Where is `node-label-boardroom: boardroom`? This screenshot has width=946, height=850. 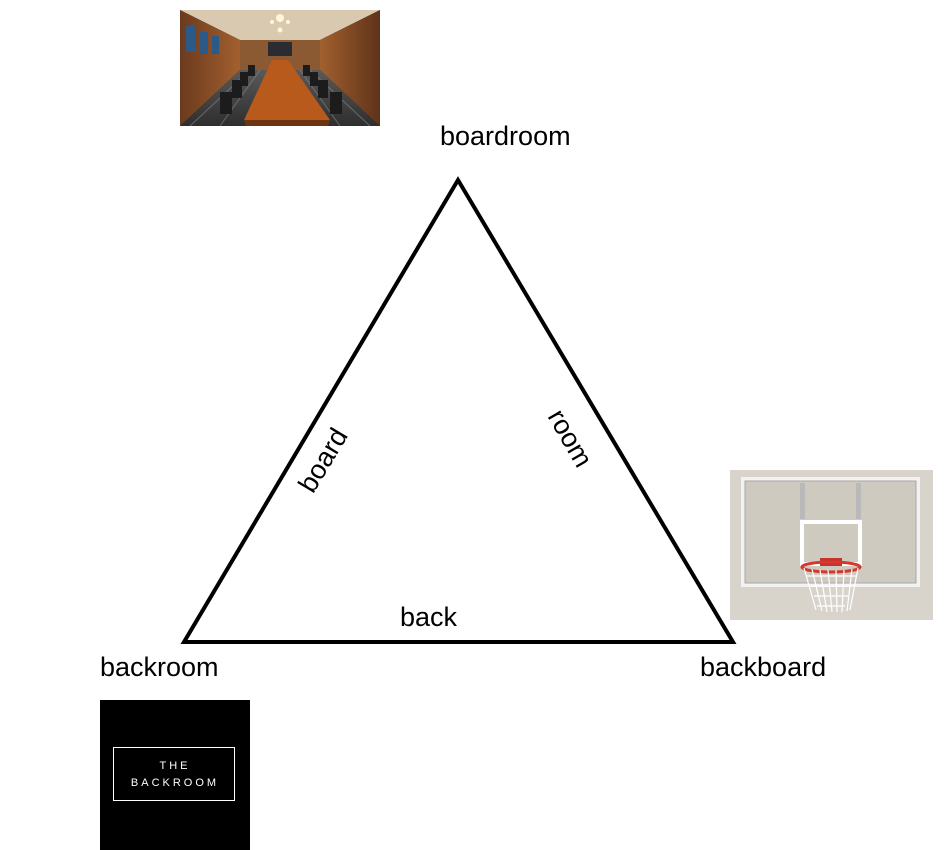
node-label-boardroom: boardroom is located at coordinates (505, 136).